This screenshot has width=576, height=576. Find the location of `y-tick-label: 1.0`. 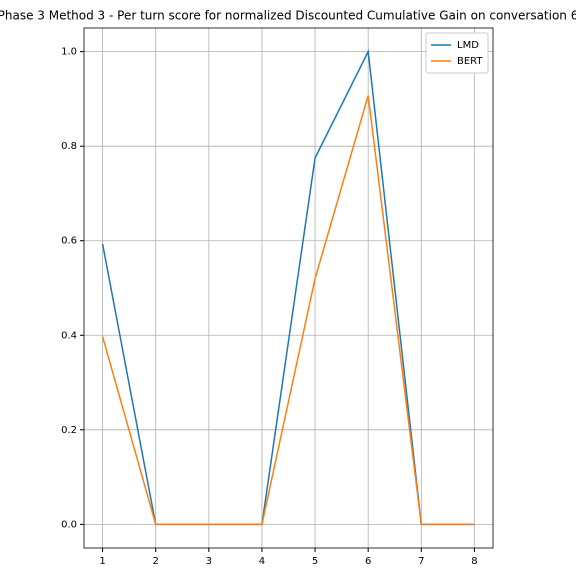

y-tick-label: 1.0 is located at coordinates (69, 52).